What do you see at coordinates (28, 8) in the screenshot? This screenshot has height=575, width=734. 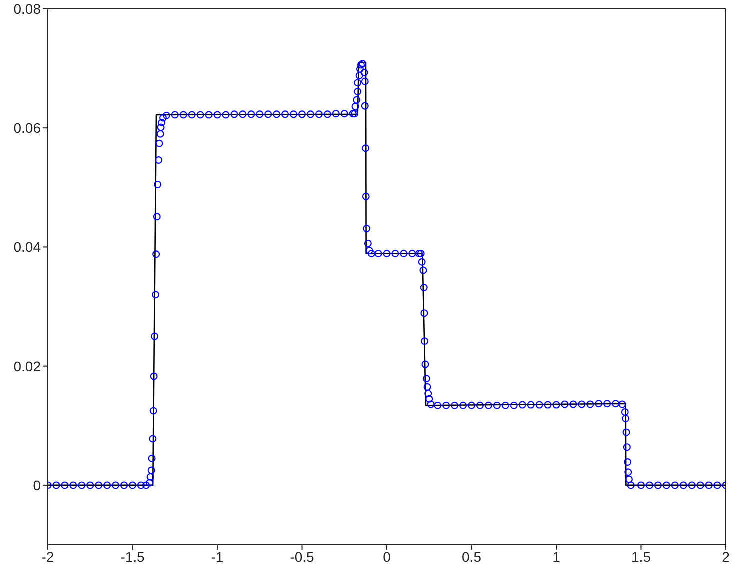 I see `y-tick-label: 0.08` at bounding box center [28, 8].